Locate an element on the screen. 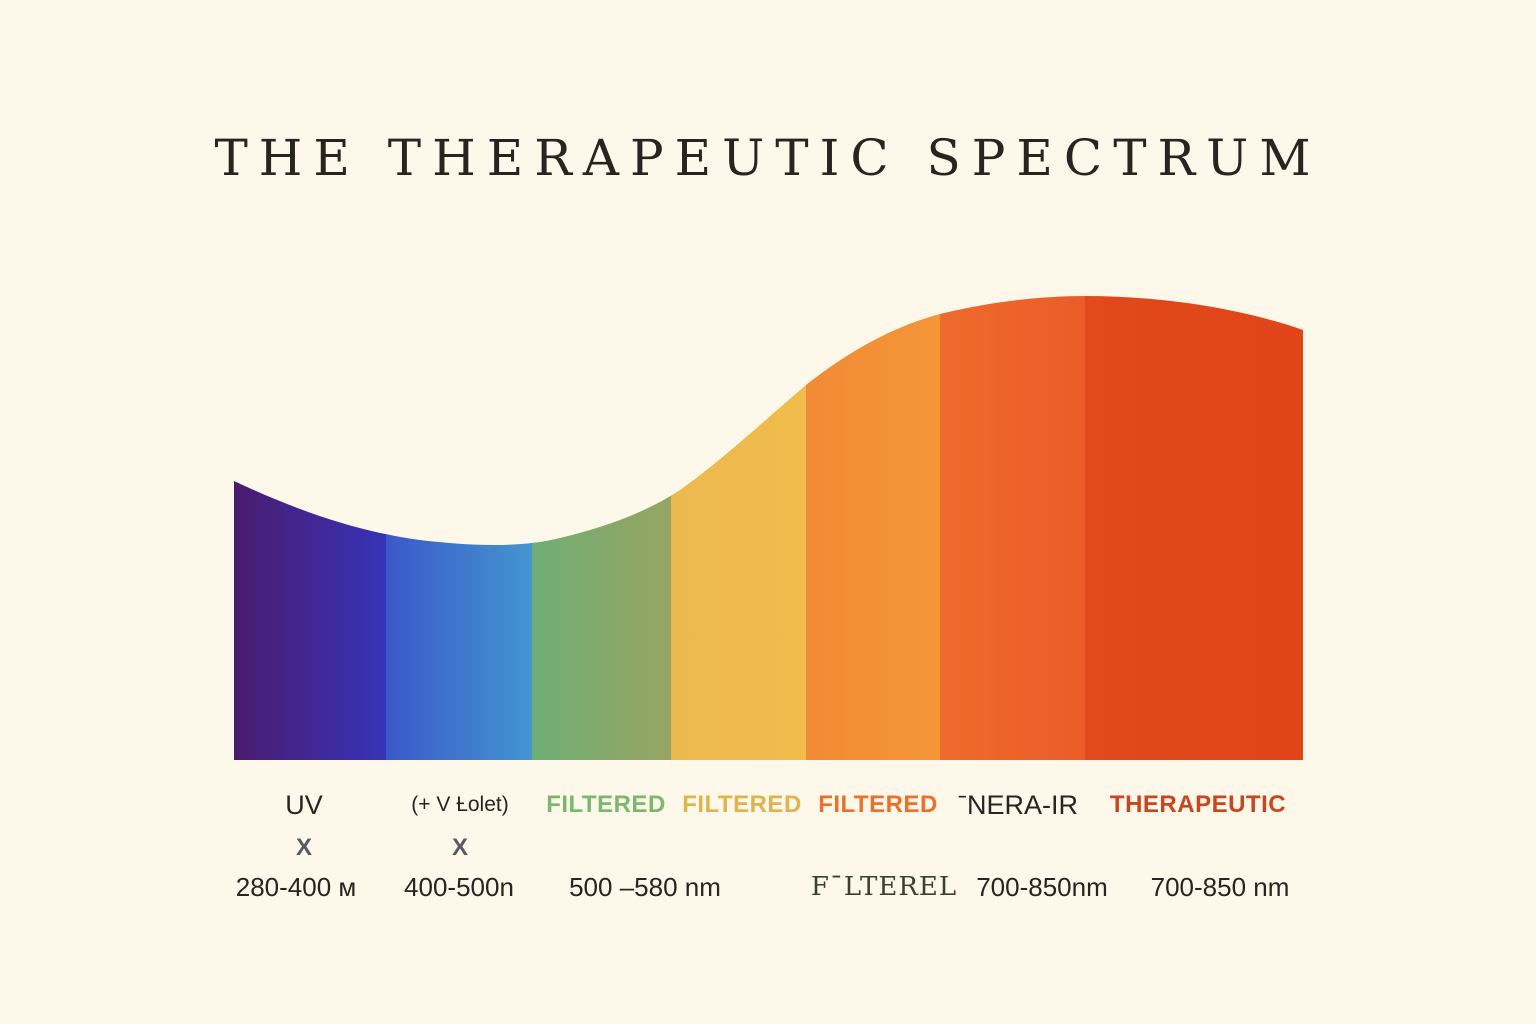 The image size is (1536, 1024). band-range-6: 700-850nm is located at coordinates (1042, 887).